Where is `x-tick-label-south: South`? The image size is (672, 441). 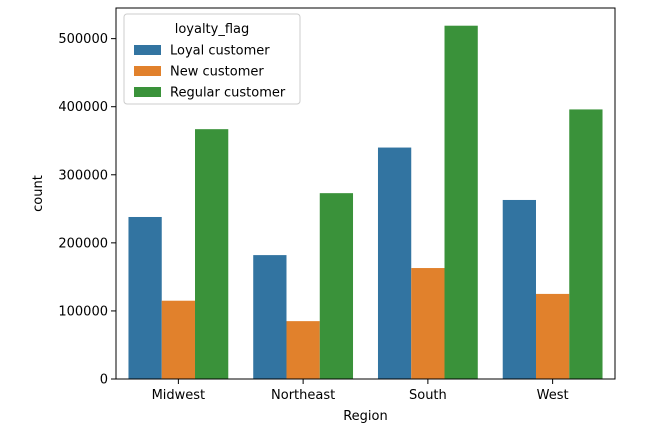
x-tick-label-south: South is located at coordinates (428, 395).